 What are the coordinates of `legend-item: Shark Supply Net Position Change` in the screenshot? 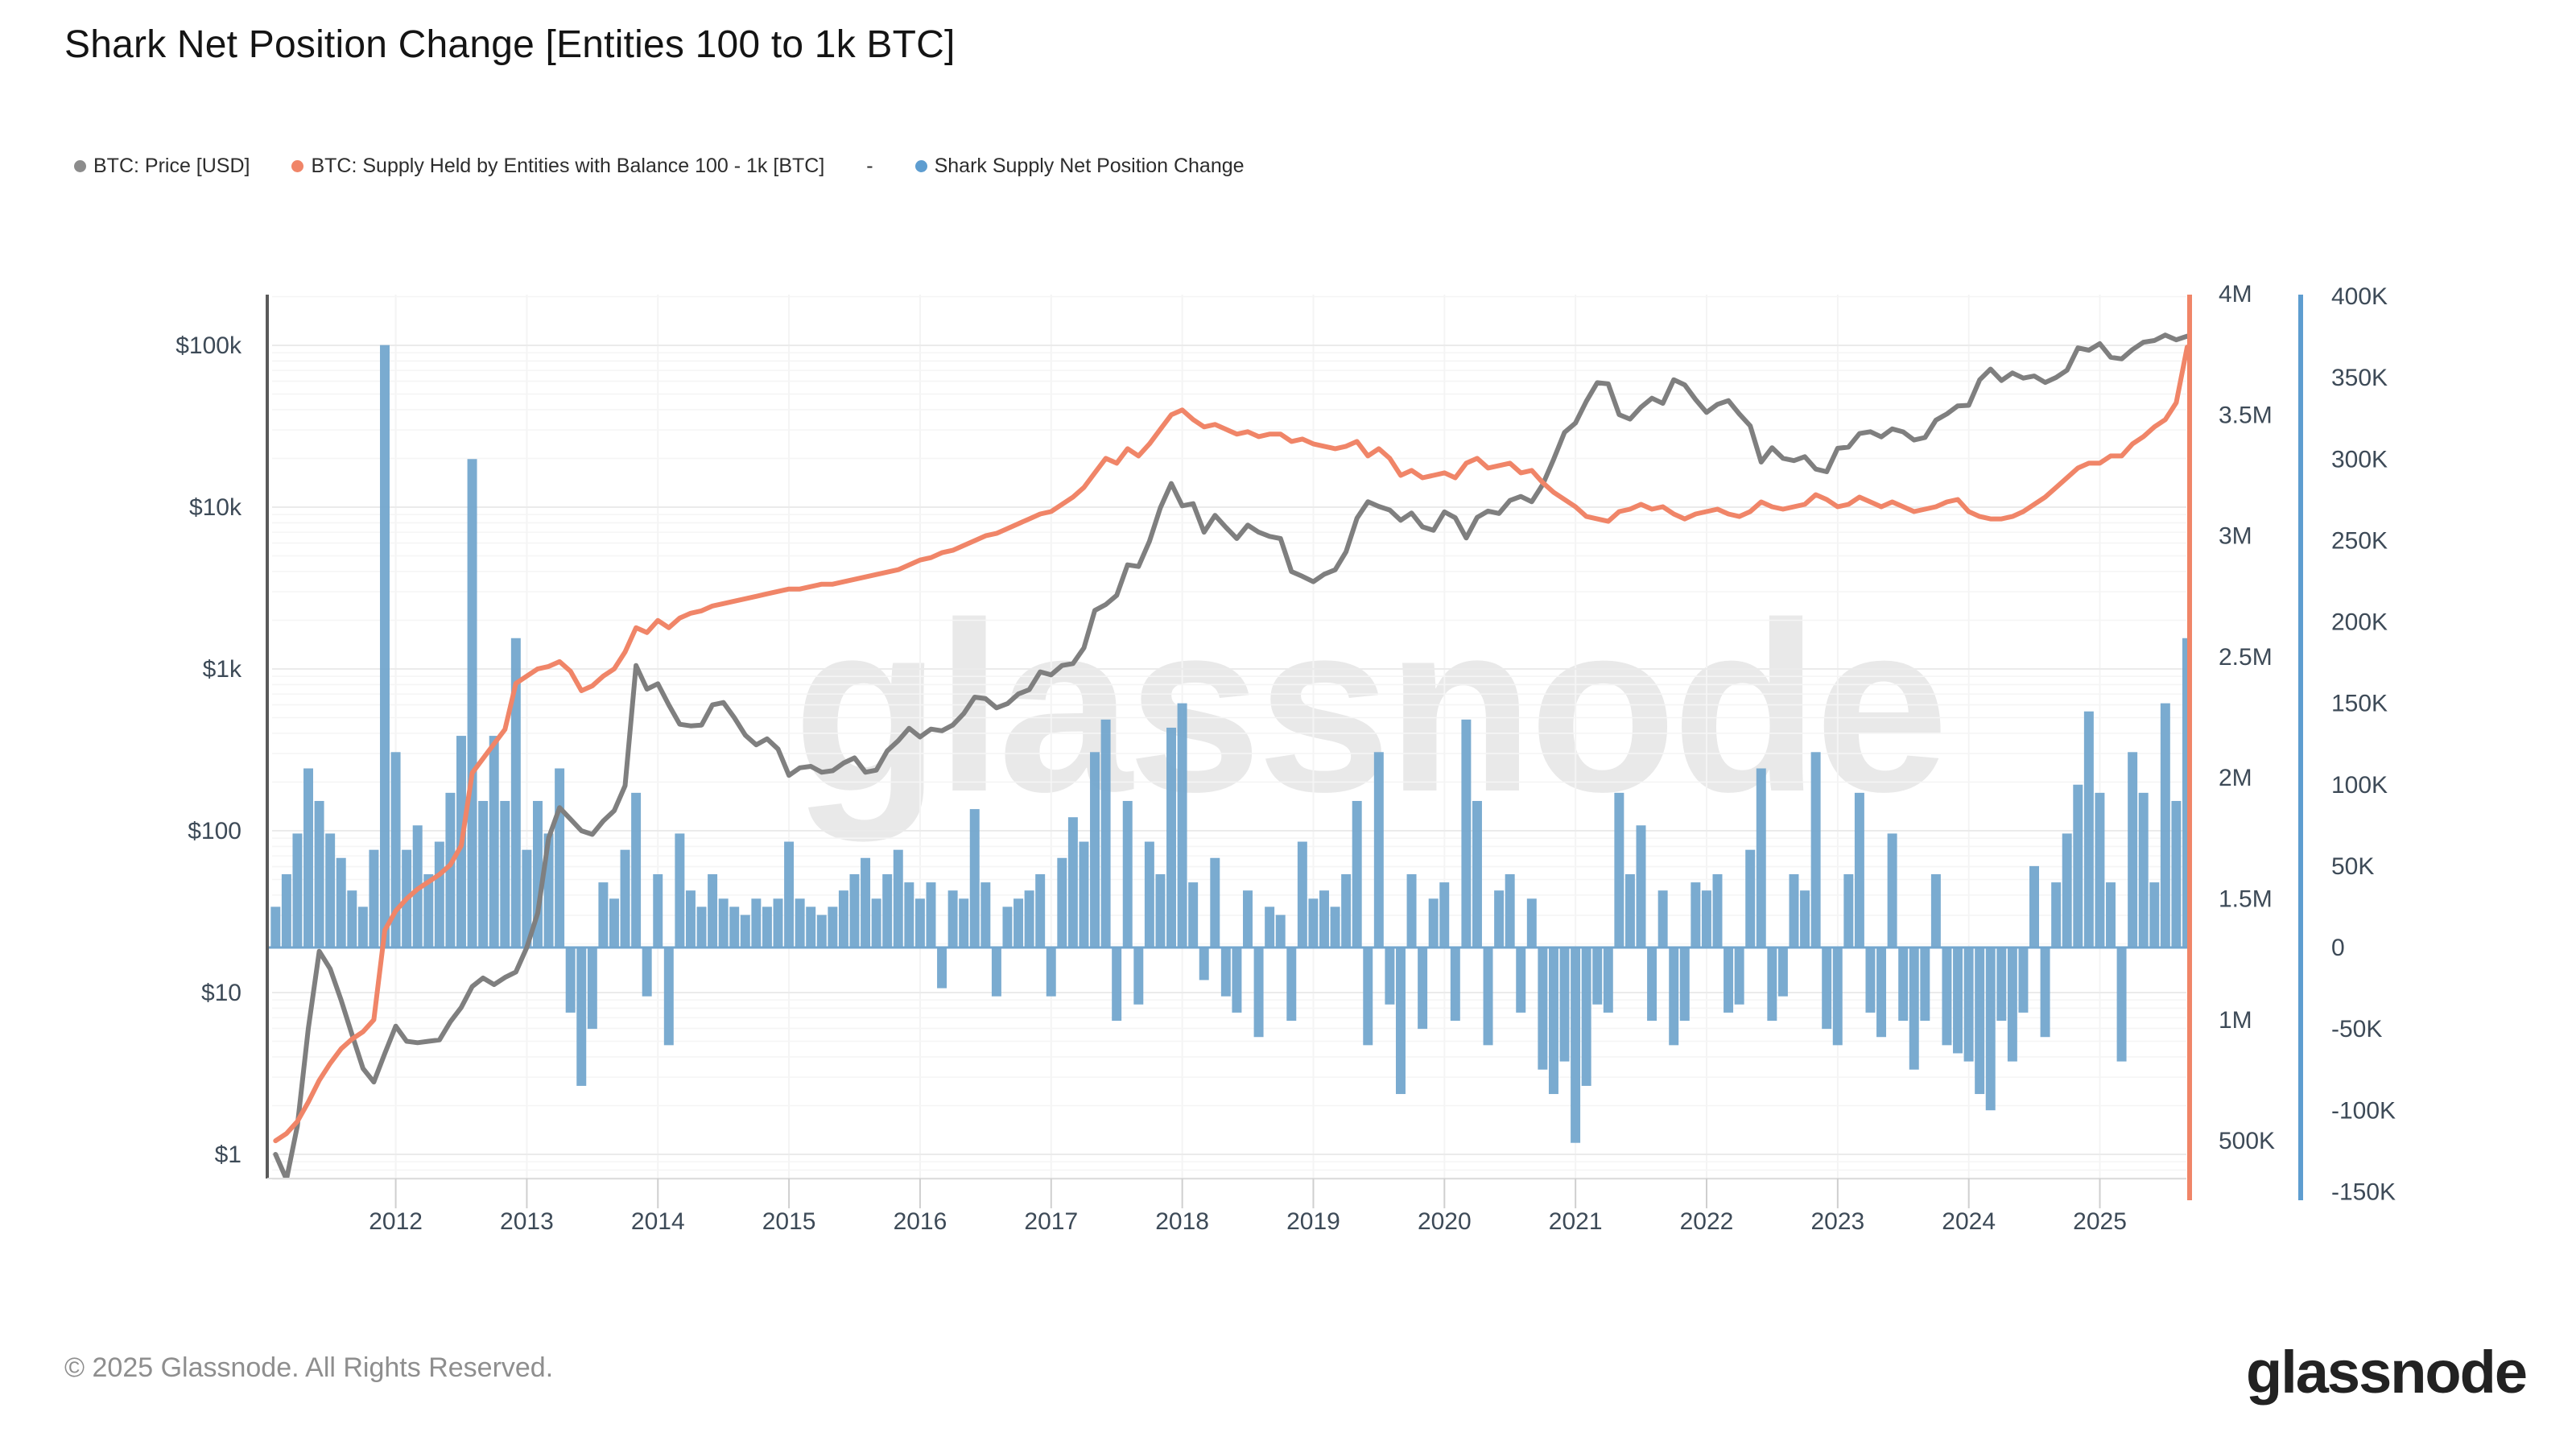 It's located at (1079, 166).